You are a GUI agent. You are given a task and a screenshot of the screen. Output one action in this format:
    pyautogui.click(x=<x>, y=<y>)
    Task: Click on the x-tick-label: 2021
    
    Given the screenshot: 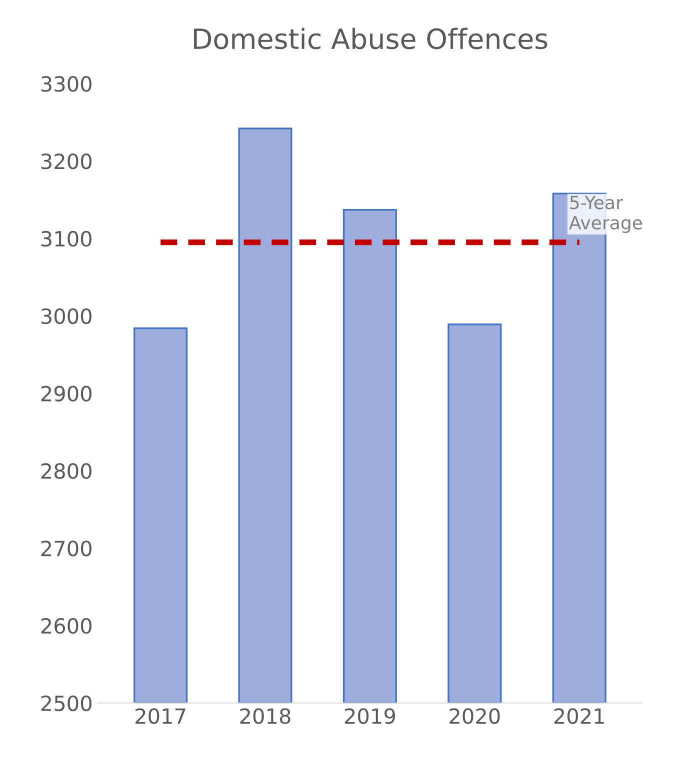 What is the action you would take?
    pyautogui.click(x=579, y=716)
    